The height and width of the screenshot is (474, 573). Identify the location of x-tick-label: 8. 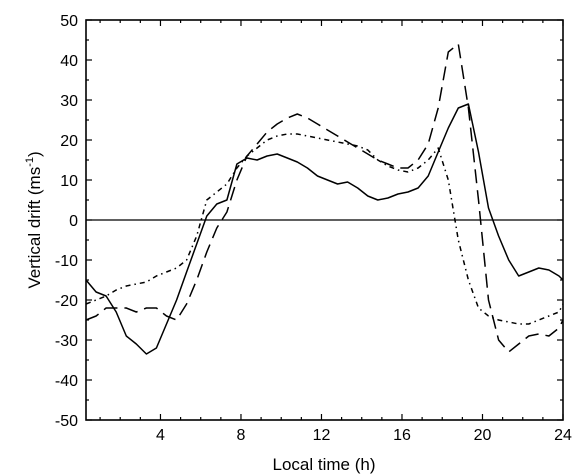
(241, 435).